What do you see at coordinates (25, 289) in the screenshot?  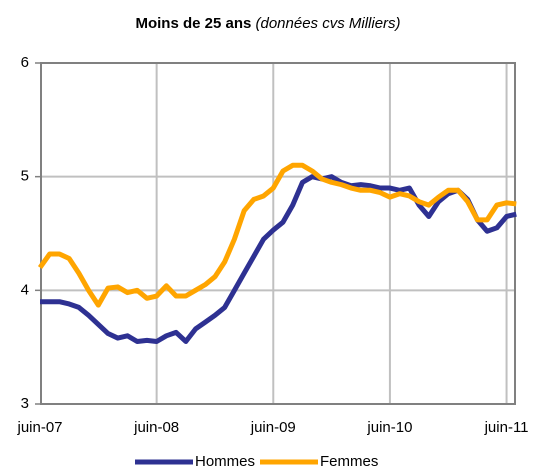 I see `y-tick-label: 4` at bounding box center [25, 289].